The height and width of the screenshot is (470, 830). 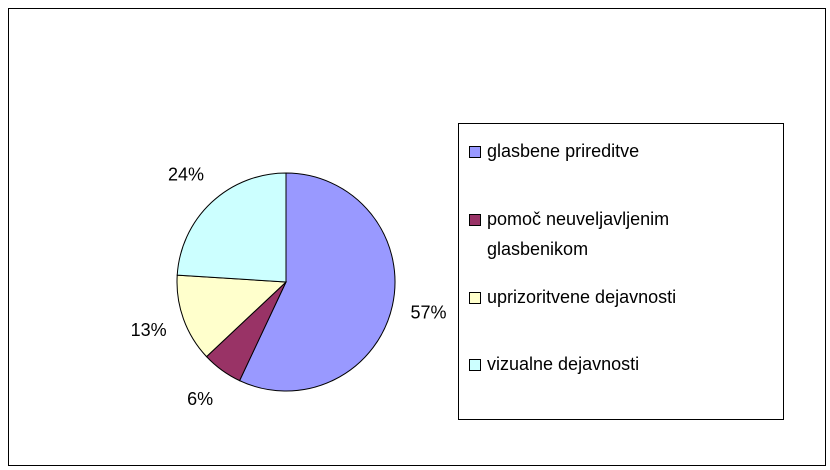 I want to click on legend-item: vizualne dejavnosti, so click(x=619, y=364).